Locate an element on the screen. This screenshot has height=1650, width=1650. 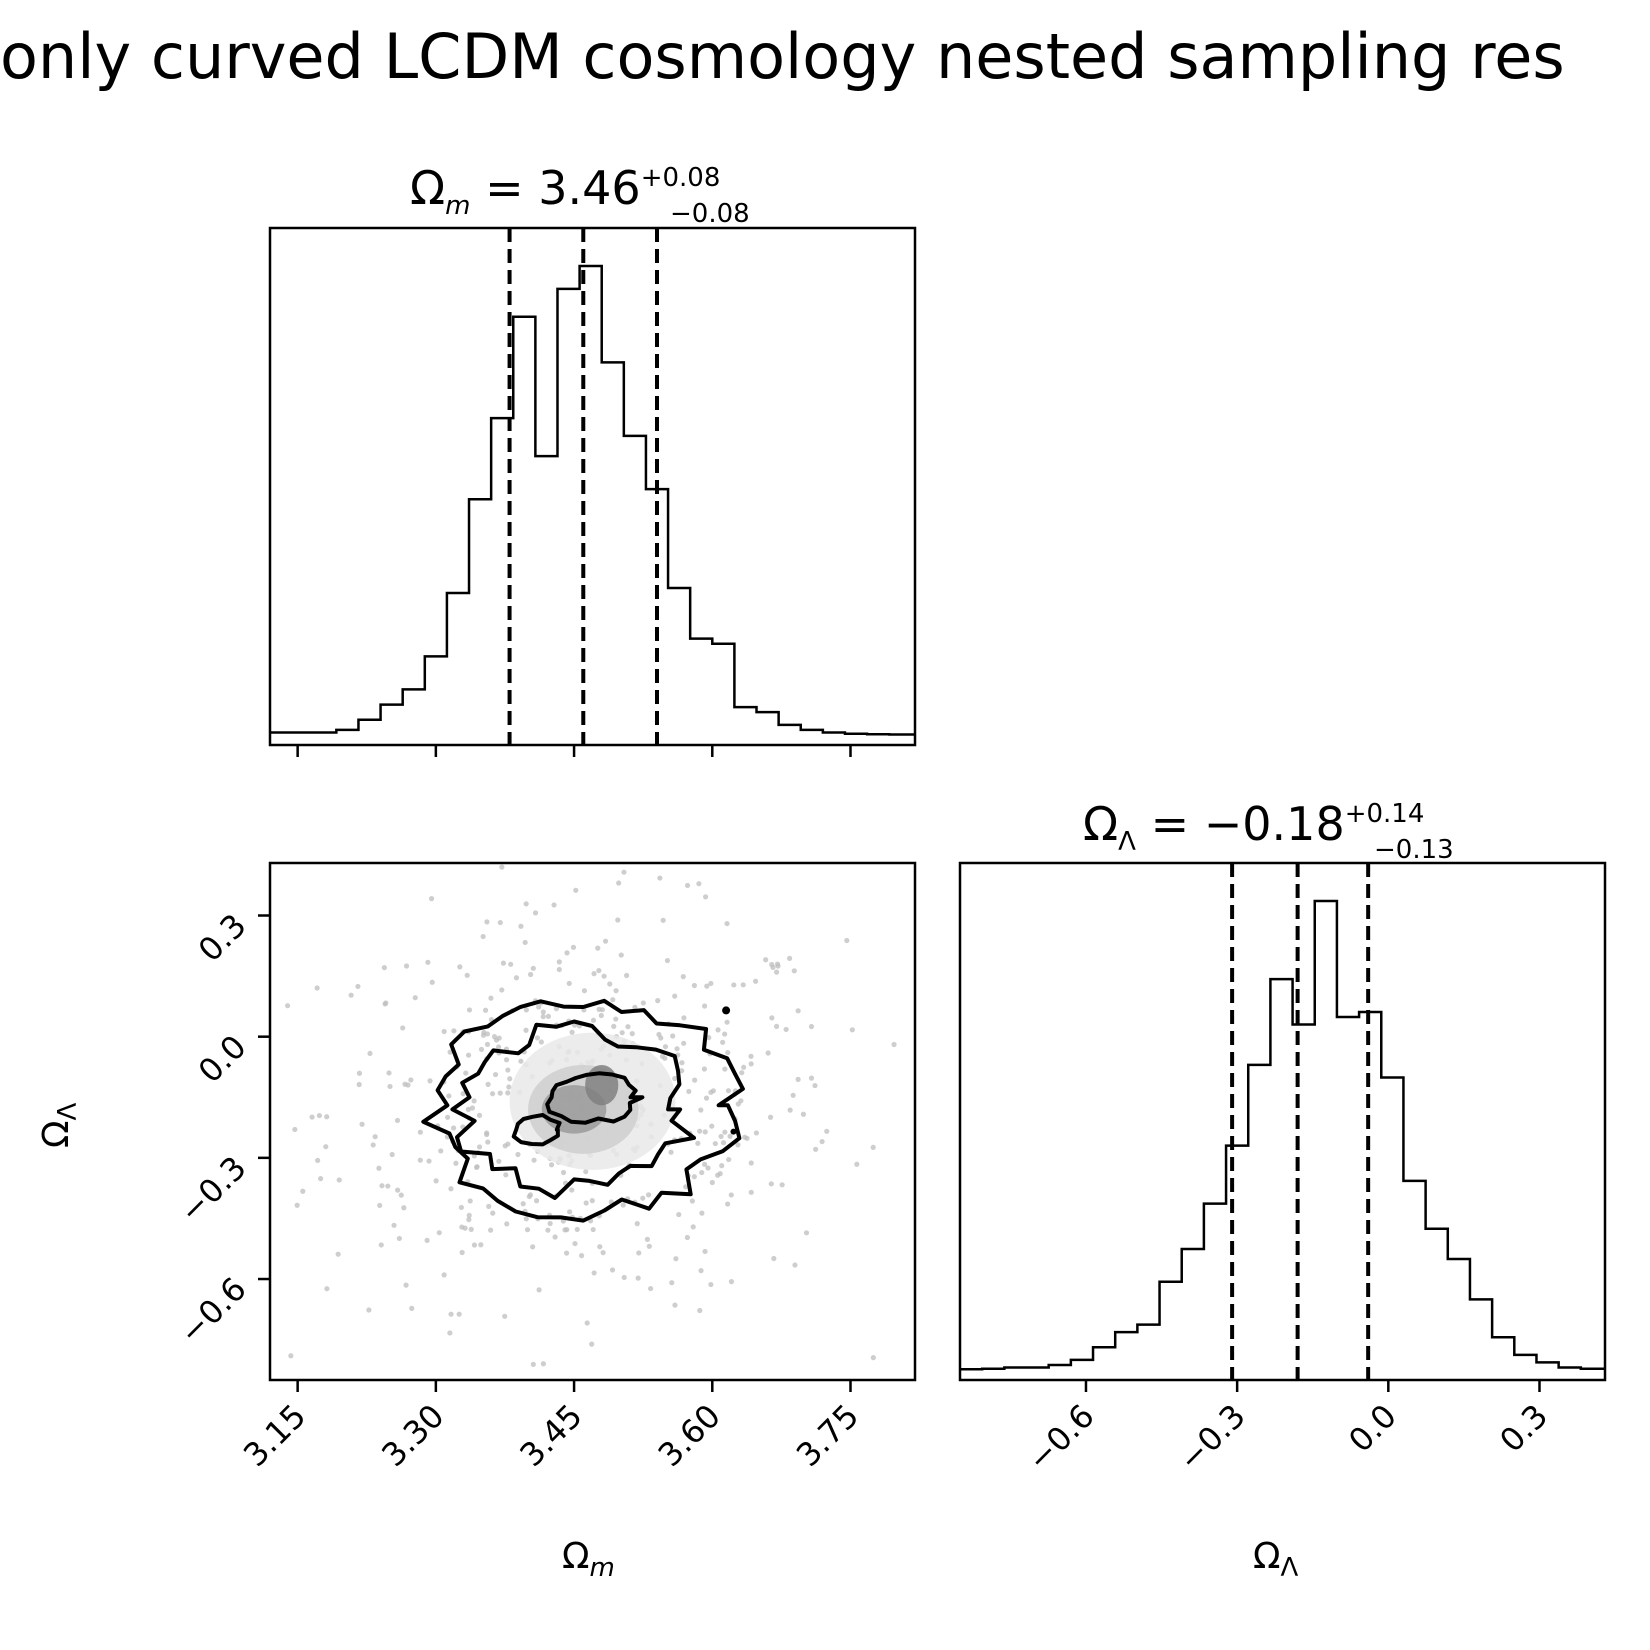
omega-lambda-subscript: Λ is located at coordinates (1127, 842).